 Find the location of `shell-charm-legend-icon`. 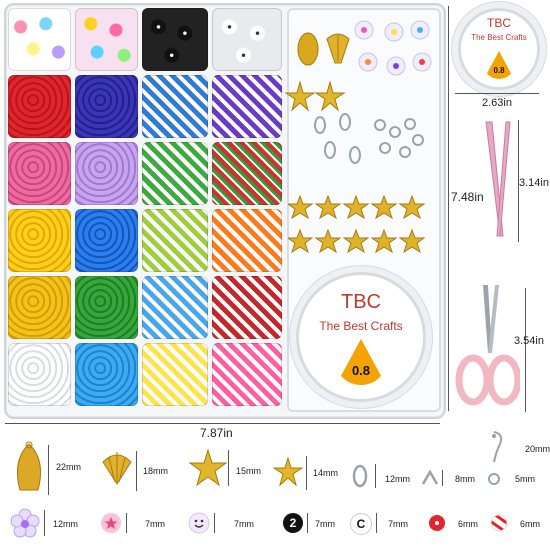

shell-charm-legend-icon is located at coordinates (29, 466).